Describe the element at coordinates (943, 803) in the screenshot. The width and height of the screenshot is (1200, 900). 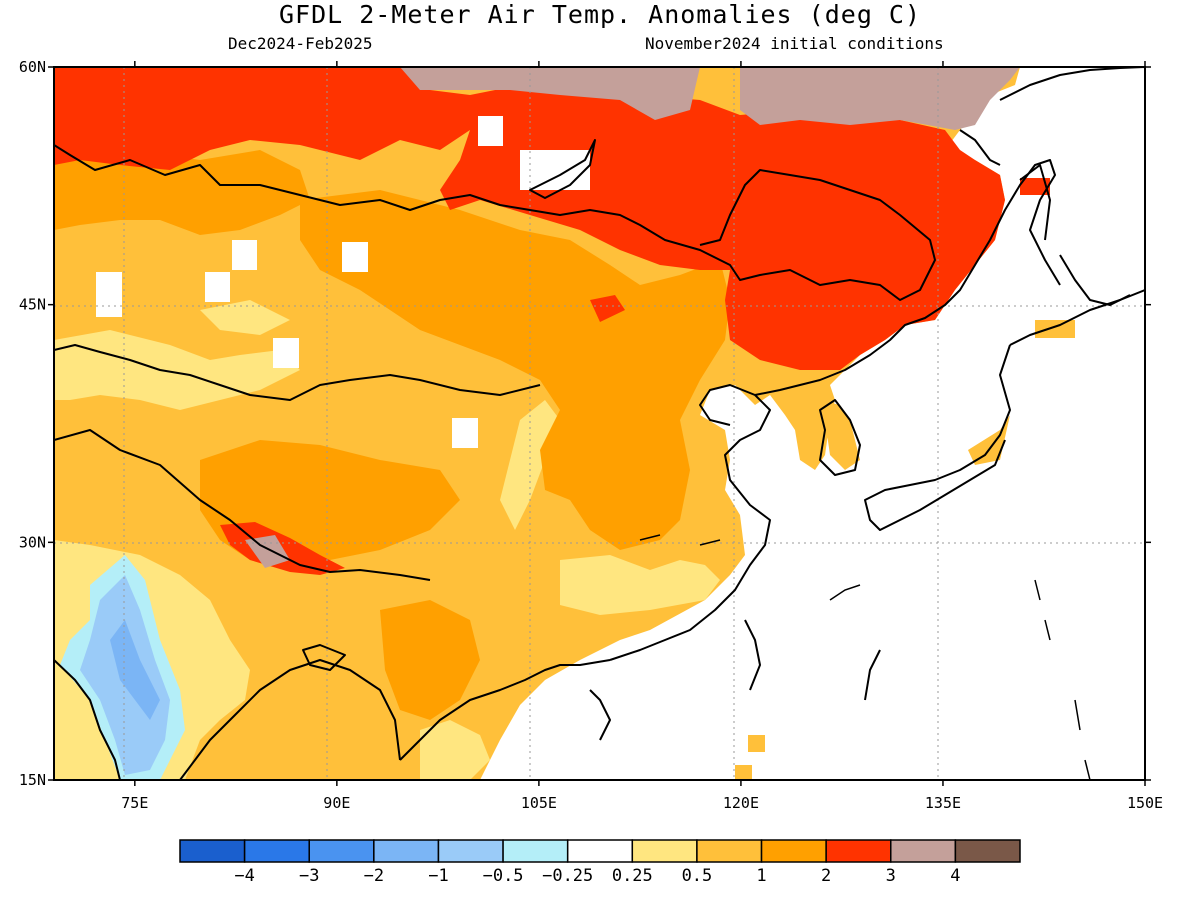
I see `lon-label: 135E` at that location.